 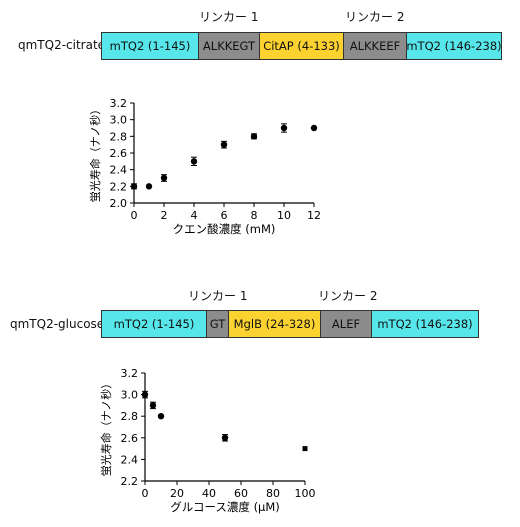 I want to click on segment-linker-2: ALEF, so click(x=346, y=324).